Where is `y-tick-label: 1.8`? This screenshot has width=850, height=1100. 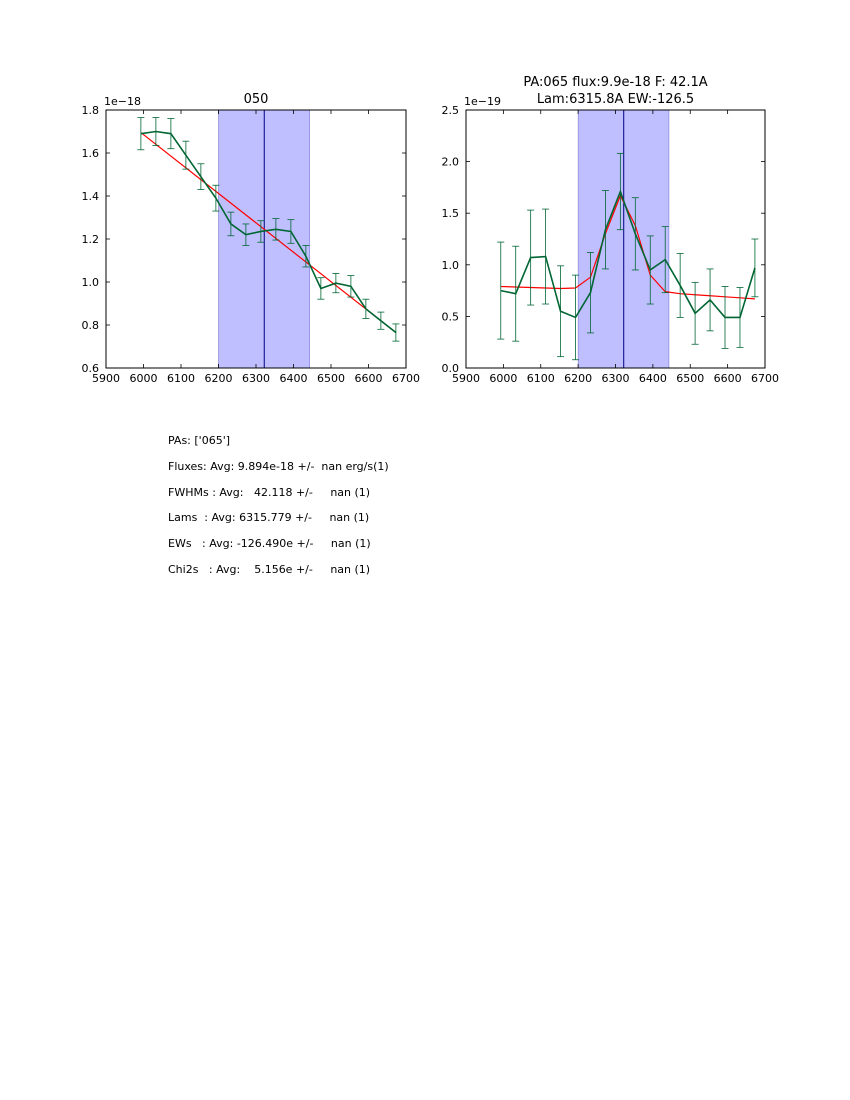 y-tick-label: 1.8 is located at coordinates (91, 110).